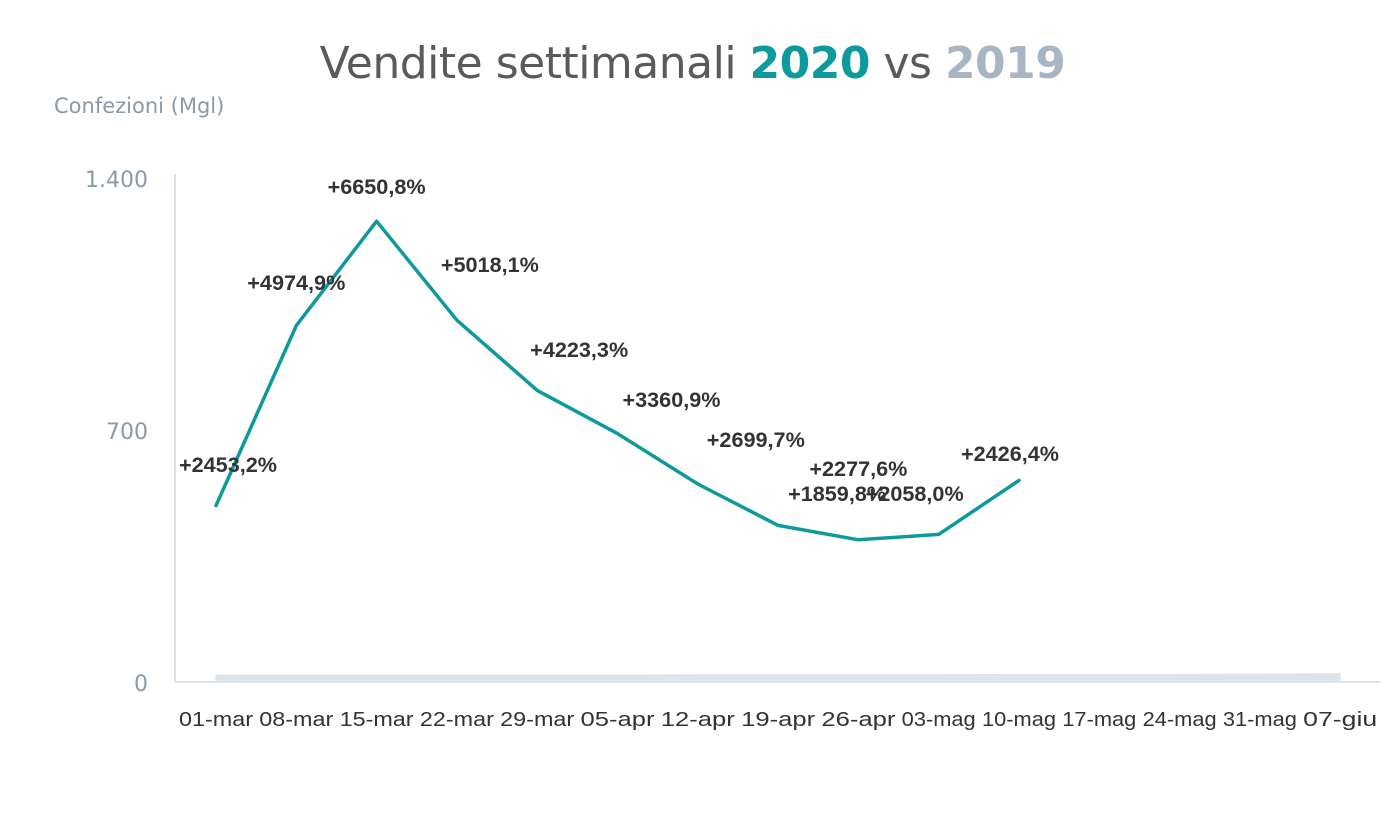  What do you see at coordinates (915, 494) in the screenshot?
I see `data-label: +2058,0%` at bounding box center [915, 494].